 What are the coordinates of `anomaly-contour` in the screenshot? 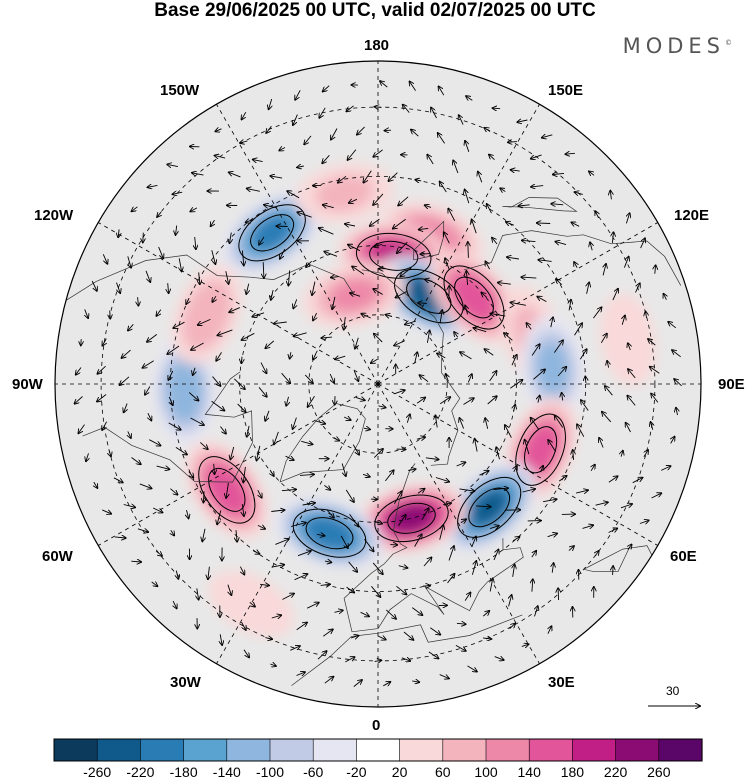 It's located at (411, 518).